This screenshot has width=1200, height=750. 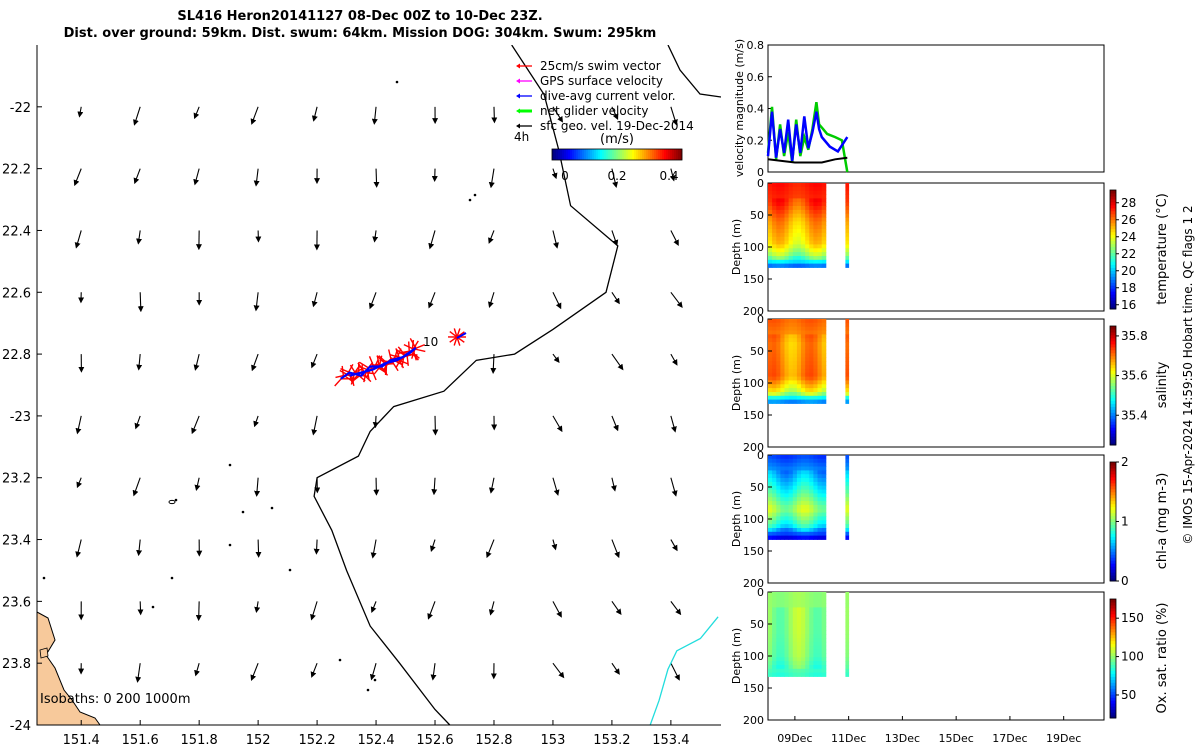 I want to click on velocity-y-tick-label: 0, so click(x=760, y=172).